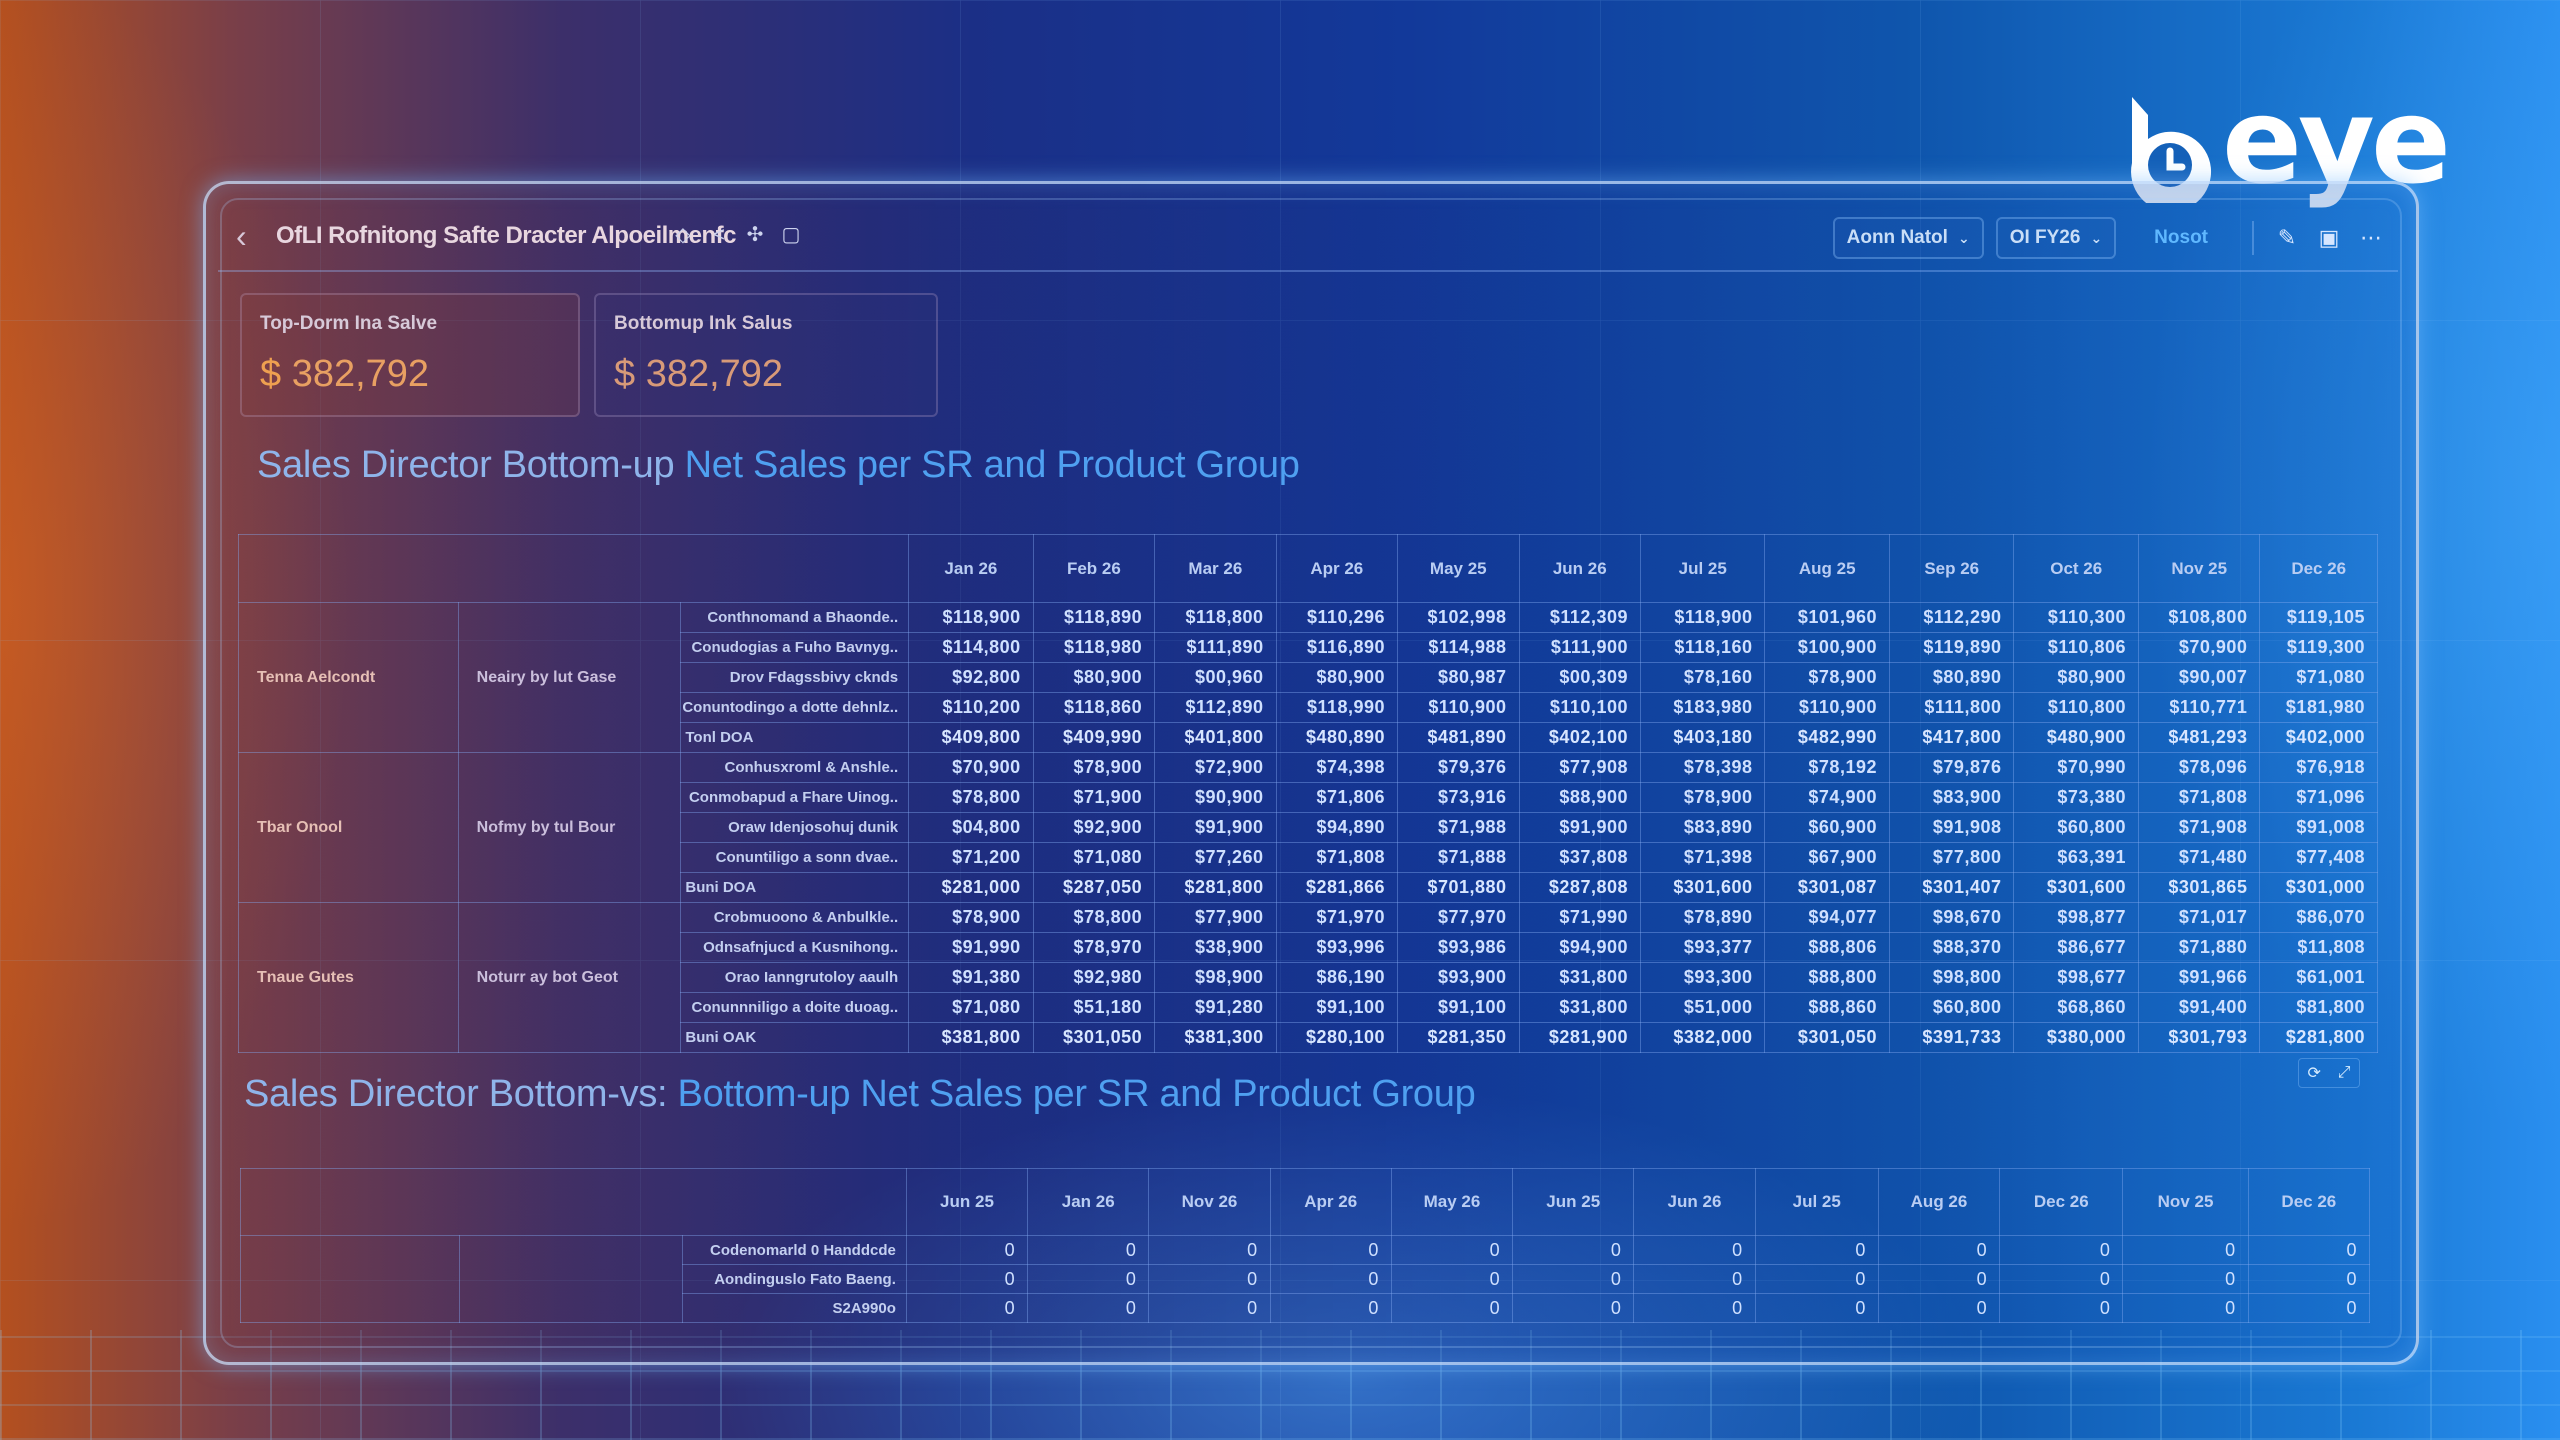  What do you see at coordinates (795, 1007) in the screenshot?
I see `product-group-cell: Conunnniligo a doite duoag..` at bounding box center [795, 1007].